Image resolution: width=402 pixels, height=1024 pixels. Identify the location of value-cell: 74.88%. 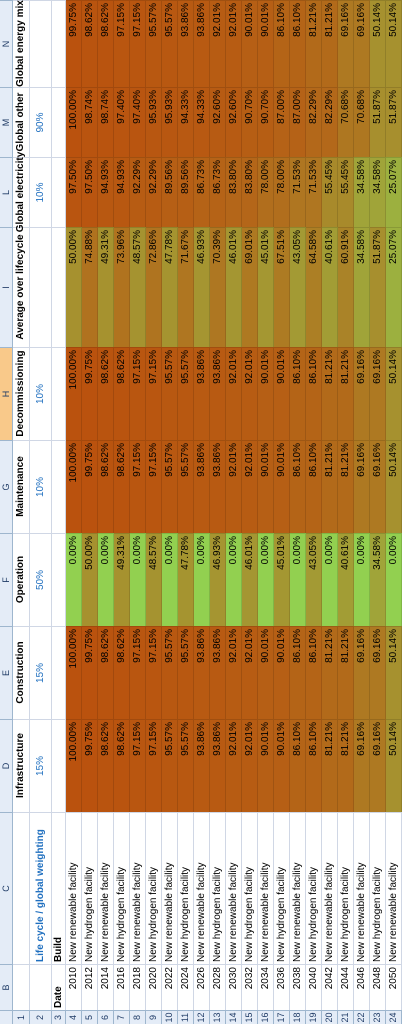
(90, 287).